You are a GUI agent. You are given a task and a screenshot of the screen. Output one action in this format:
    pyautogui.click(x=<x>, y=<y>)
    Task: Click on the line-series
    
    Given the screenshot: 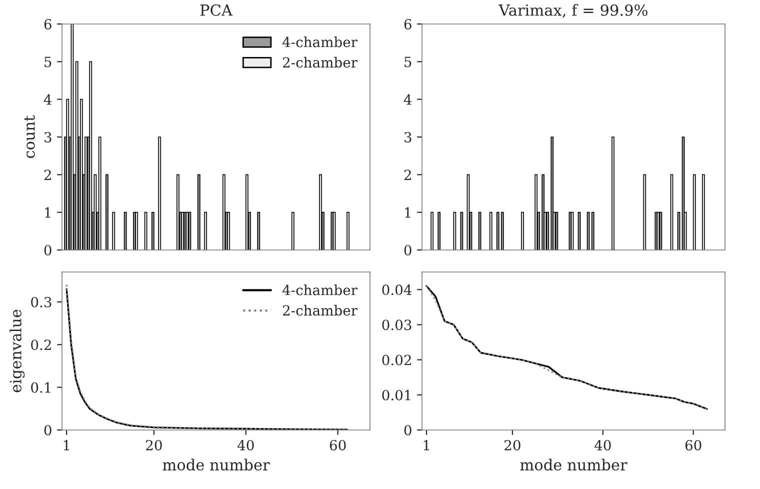 What is the action you would take?
    pyautogui.click(x=567, y=347)
    